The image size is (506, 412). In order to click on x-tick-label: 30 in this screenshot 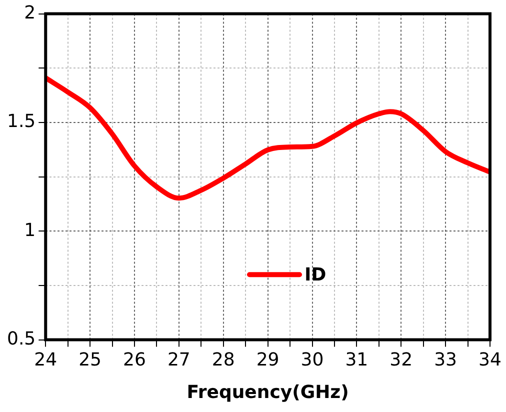, I will do `click(312, 359)`.